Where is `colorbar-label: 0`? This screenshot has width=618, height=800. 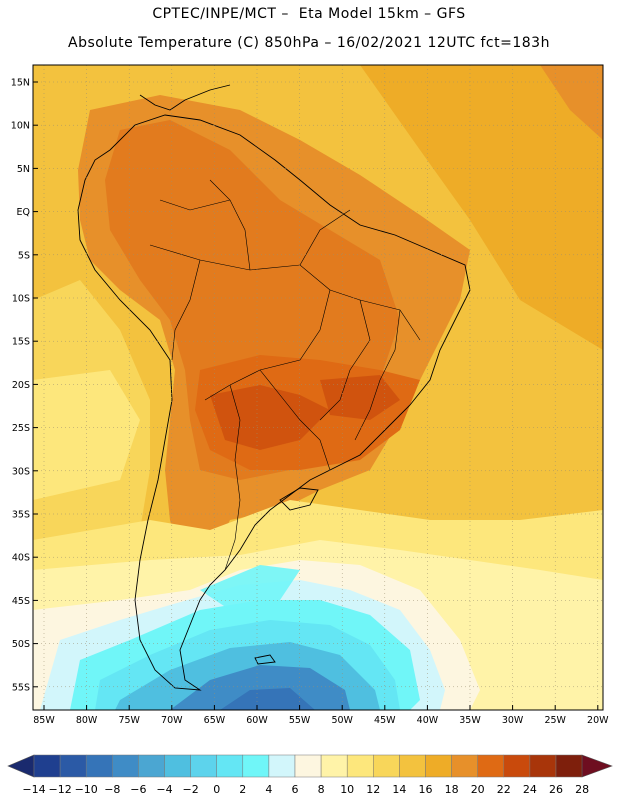
colorbar-label: 0 is located at coordinates (216, 789).